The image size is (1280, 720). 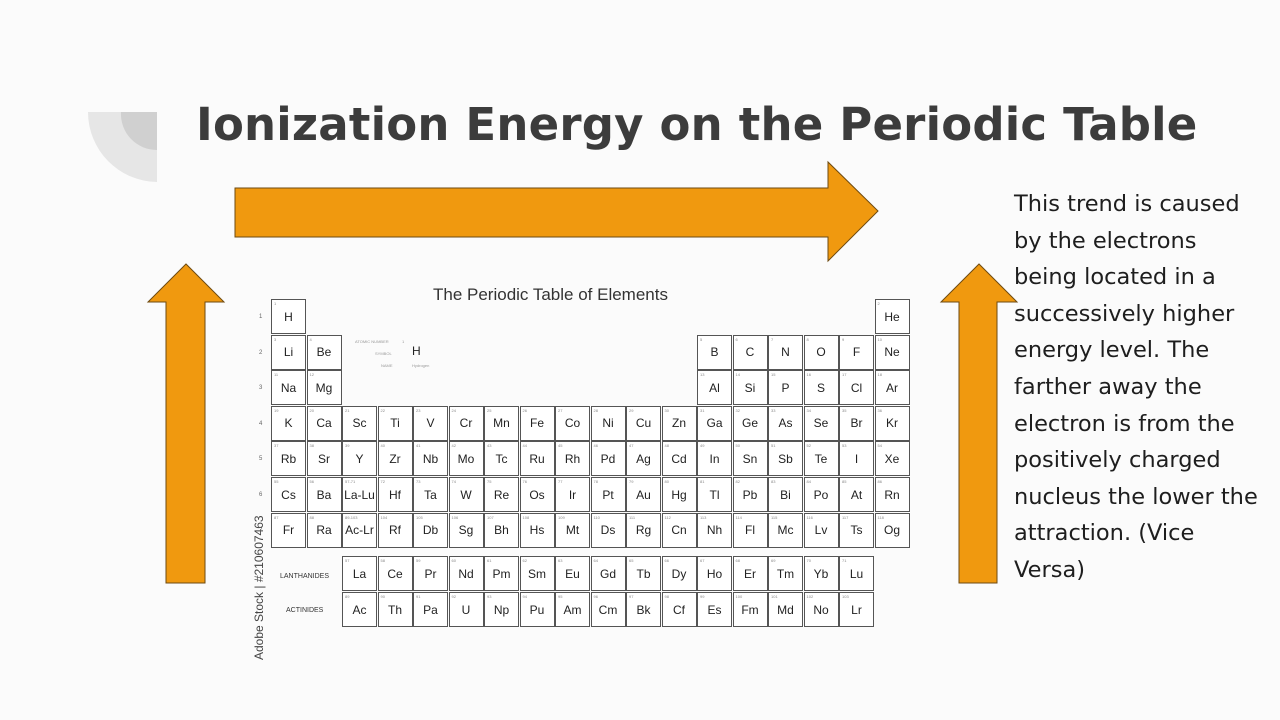 I want to click on lanthanide-cell-la: 57 La, so click(x=359, y=573).